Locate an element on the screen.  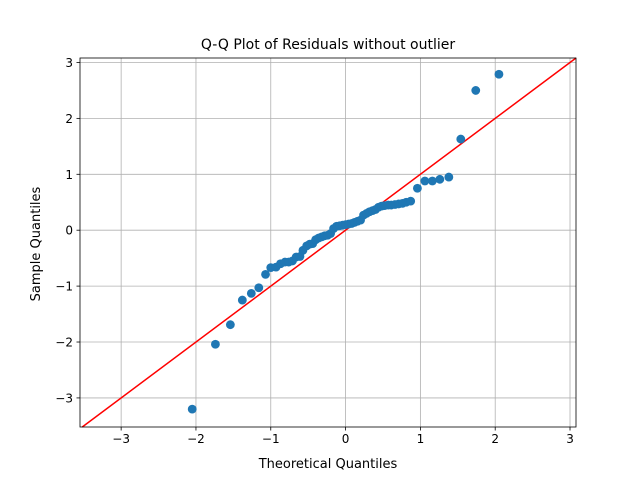
x-tick-label: −1 is located at coordinates (271, 439).